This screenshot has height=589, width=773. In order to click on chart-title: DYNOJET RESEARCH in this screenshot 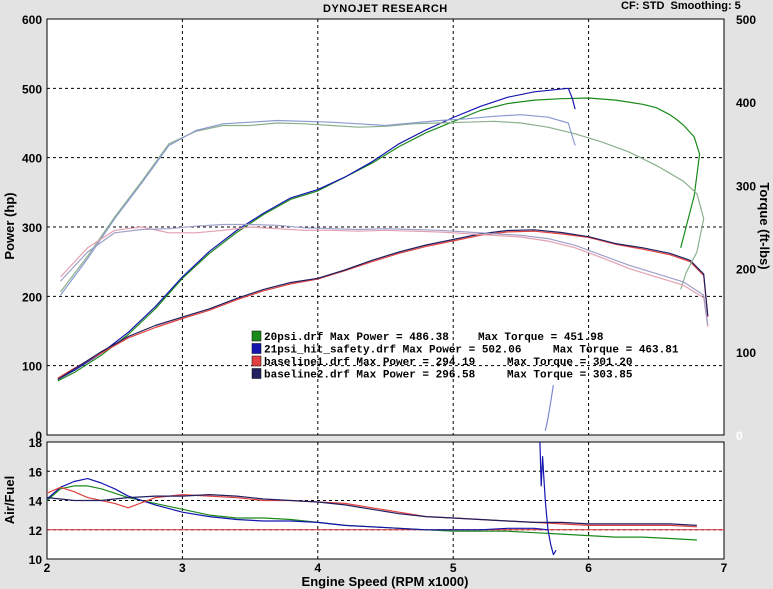, I will do `click(385, 9)`.